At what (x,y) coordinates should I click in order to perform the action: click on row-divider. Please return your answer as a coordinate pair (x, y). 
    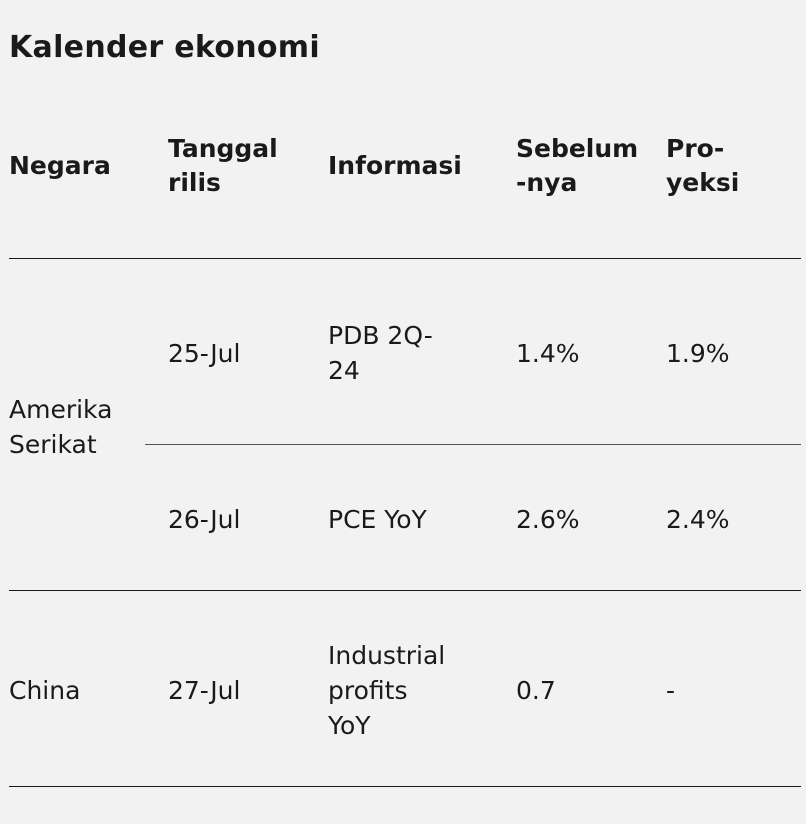
    Looking at the image, I should click on (405, 590).